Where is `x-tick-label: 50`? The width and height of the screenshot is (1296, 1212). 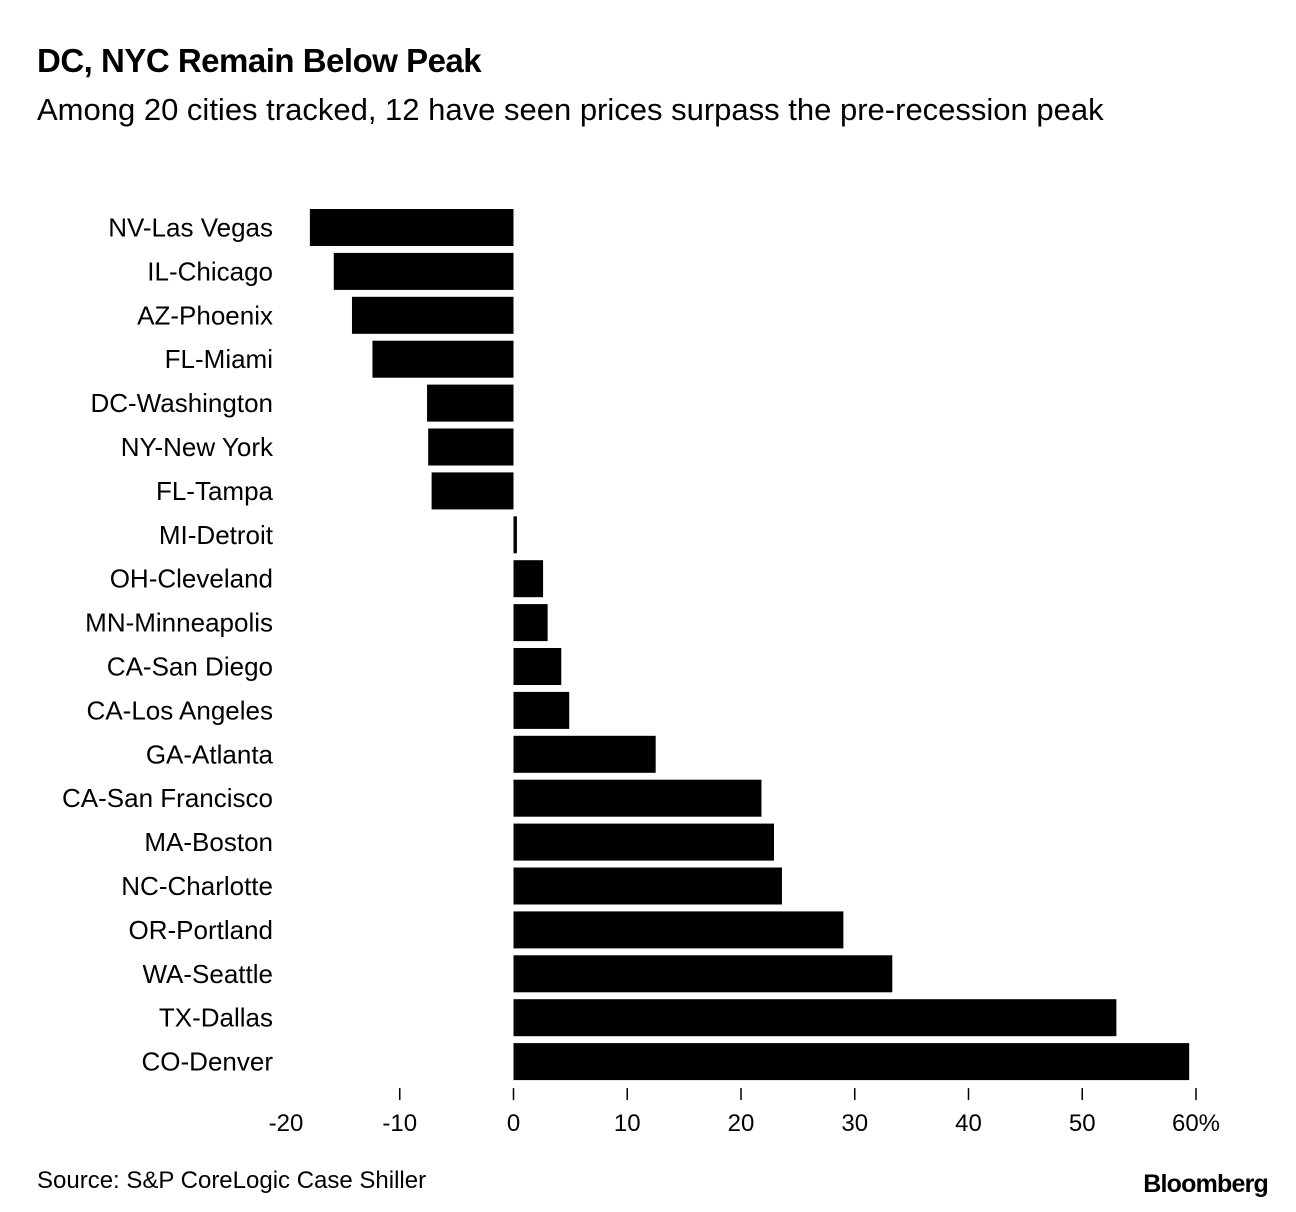
x-tick-label: 50 is located at coordinates (1082, 1123).